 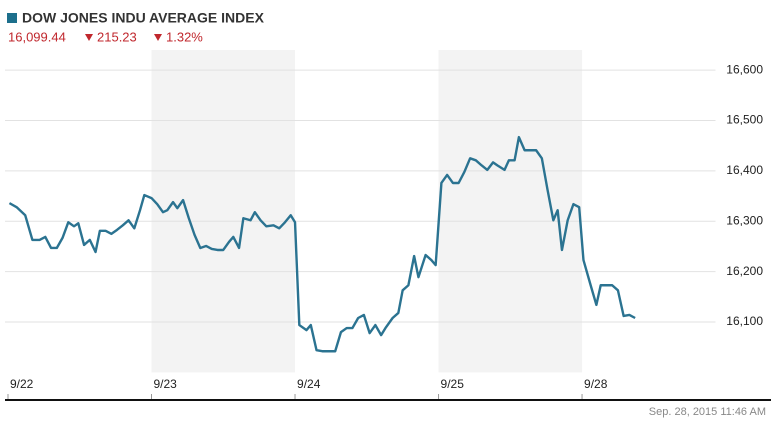 What do you see at coordinates (12, 18) in the screenshot?
I see `title-swatch` at bounding box center [12, 18].